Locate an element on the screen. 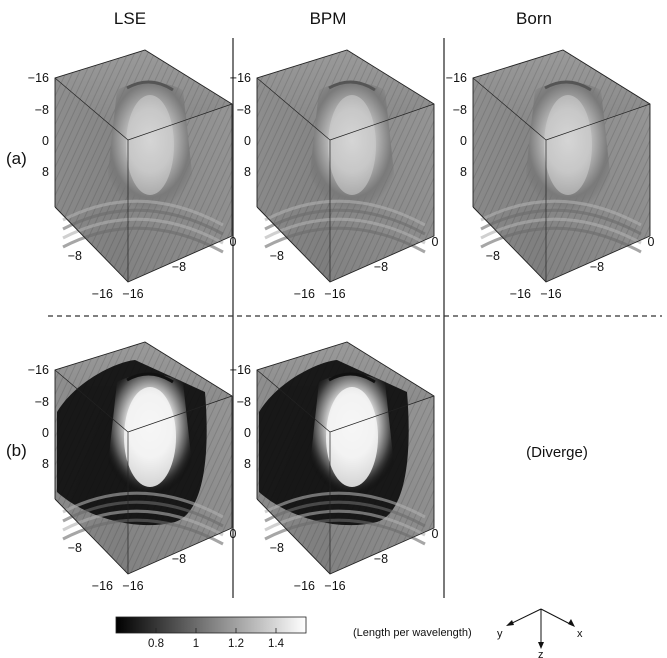  axis-label-x: x is located at coordinates (580, 634).